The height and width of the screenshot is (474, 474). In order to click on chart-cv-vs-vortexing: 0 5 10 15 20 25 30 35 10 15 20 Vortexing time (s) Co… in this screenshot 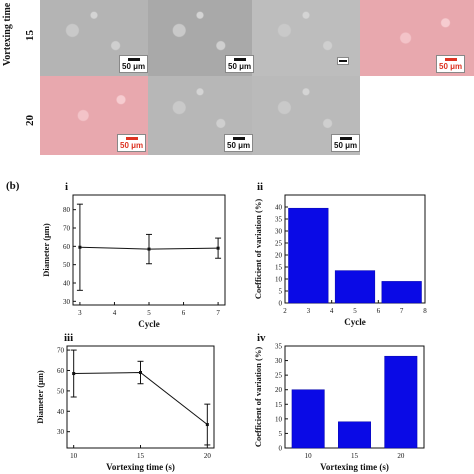, I will do `click(339, 407)`.